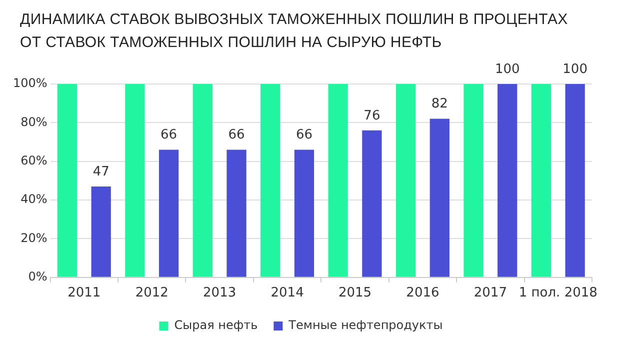  Describe the element at coordinates (34, 237) in the screenshot. I see `y-tick-label: 20%` at that location.